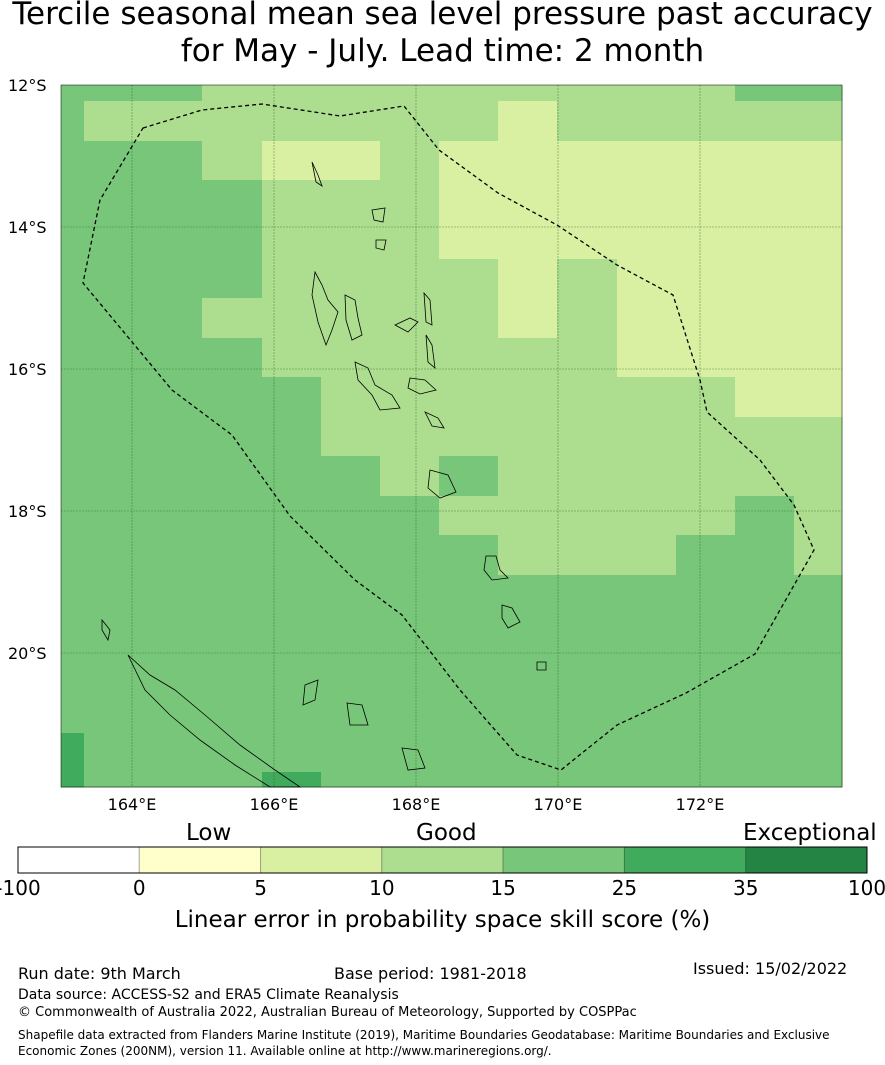  Describe the element at coordinates (770, 968) in the screenshot. I see `issued-date: Issued: 15/02/2022` at that location.